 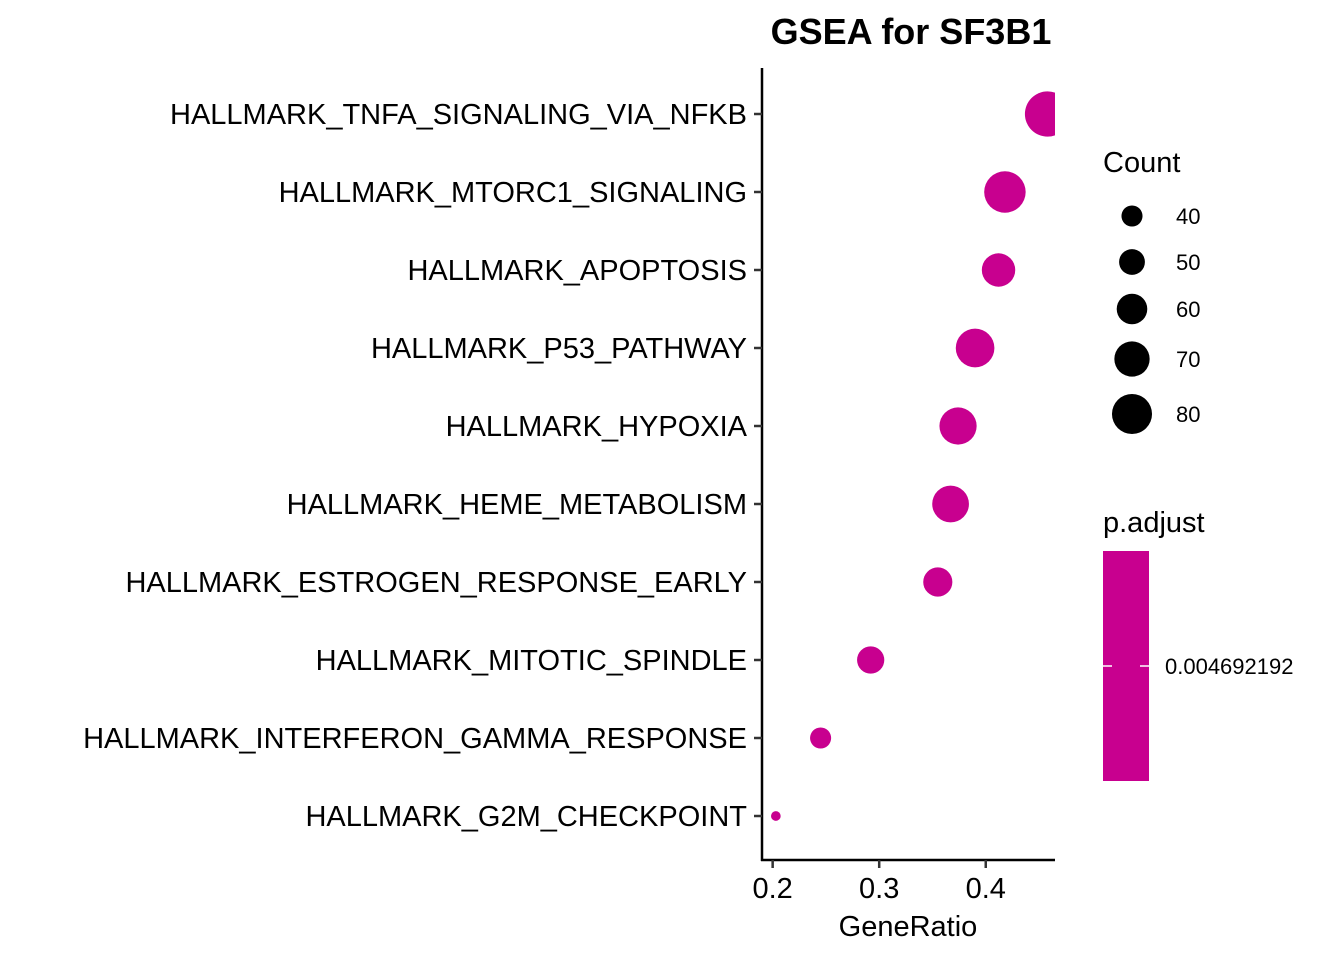 What do you see at coordinates (531, 661) in the screenshot?
I see `y-tick-label: HALLMARK_MITOTIC_SPINDLE` at bounding box center [531, 661].